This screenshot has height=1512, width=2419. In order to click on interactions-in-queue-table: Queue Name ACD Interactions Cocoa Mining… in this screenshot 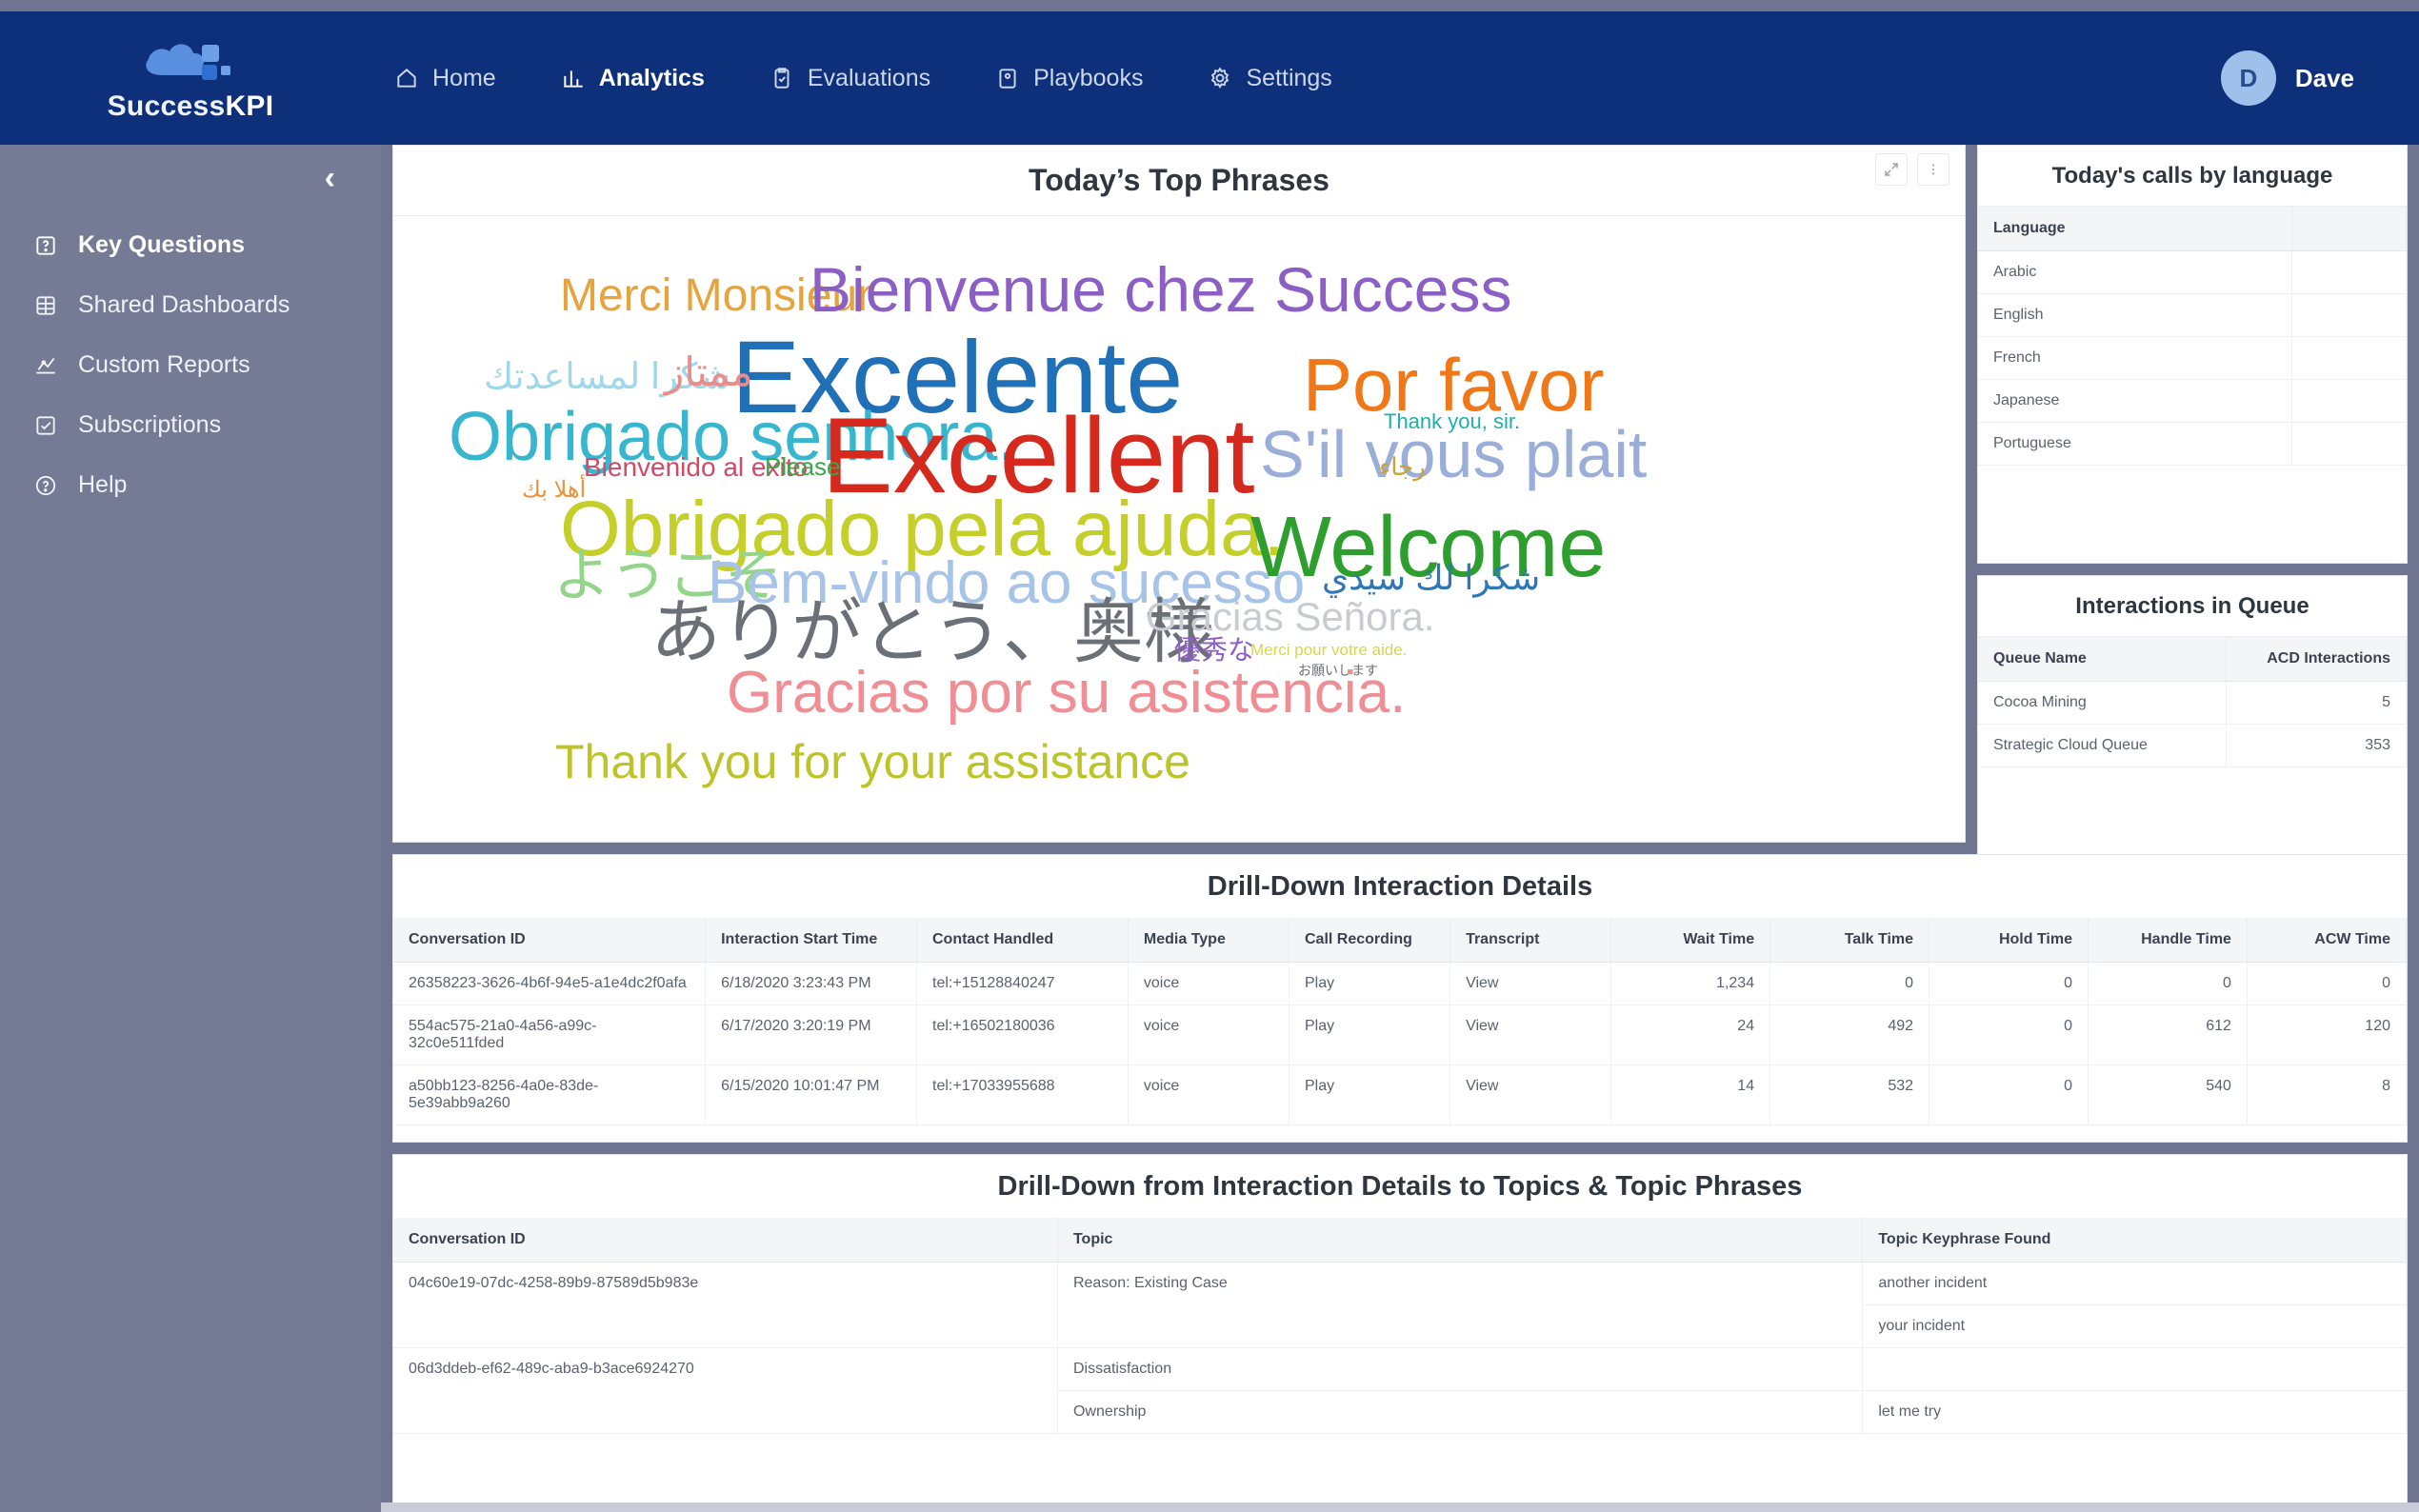, I will do `click(2192, 702)`.